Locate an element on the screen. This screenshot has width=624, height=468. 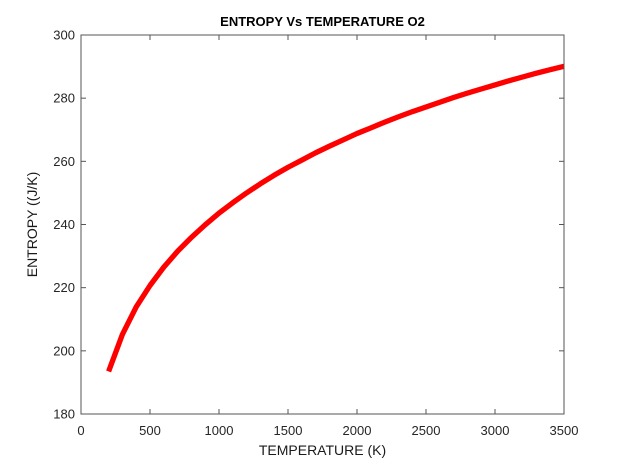
chart-title: ENTROPY Vs TEMPERATURE O2 is located at coordinates (322, 21).